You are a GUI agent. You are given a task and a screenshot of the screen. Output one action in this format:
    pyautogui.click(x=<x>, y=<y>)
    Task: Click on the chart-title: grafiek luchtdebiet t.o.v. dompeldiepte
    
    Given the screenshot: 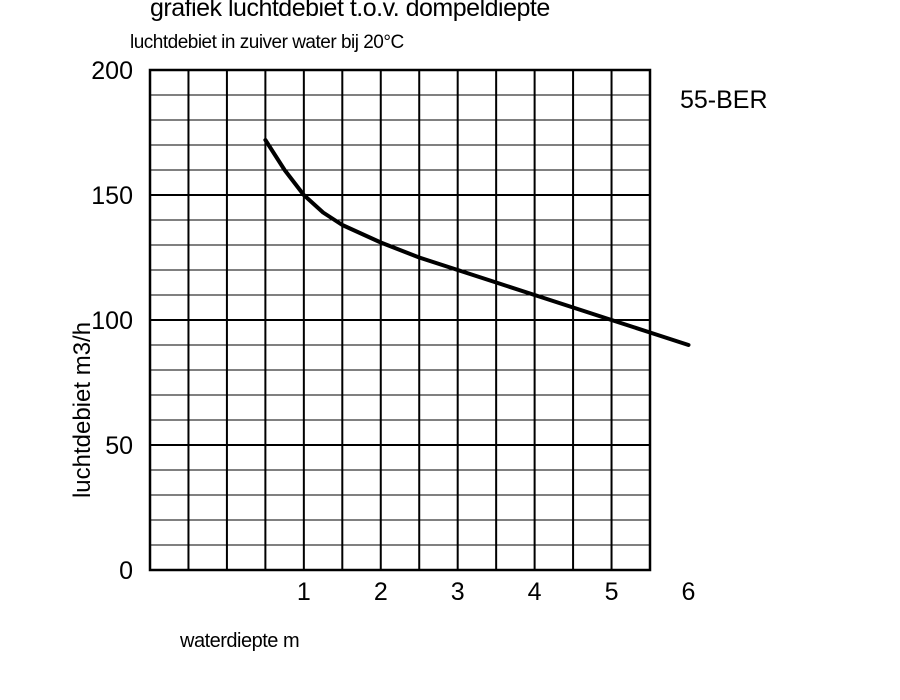 What is the action you would take?
    pyautogui.click(x=350, y=11)
    